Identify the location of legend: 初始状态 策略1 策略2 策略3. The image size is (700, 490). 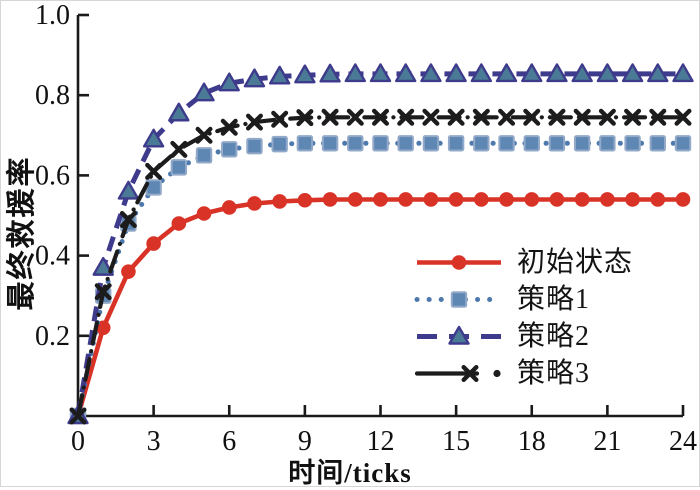
(523, 318).